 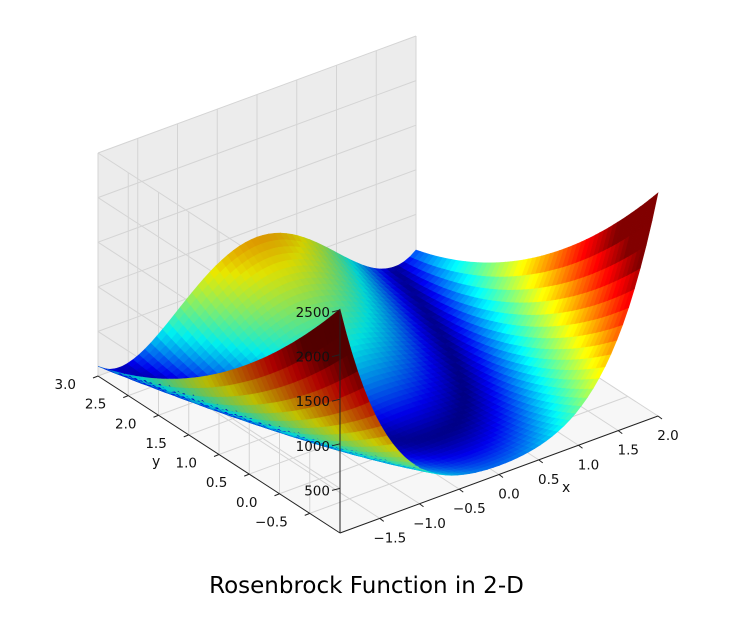 What do you see at coordinates (628, 451) in the screenshot?
I see `x-tick-label: 1.5` at bounding box center [628, 451].